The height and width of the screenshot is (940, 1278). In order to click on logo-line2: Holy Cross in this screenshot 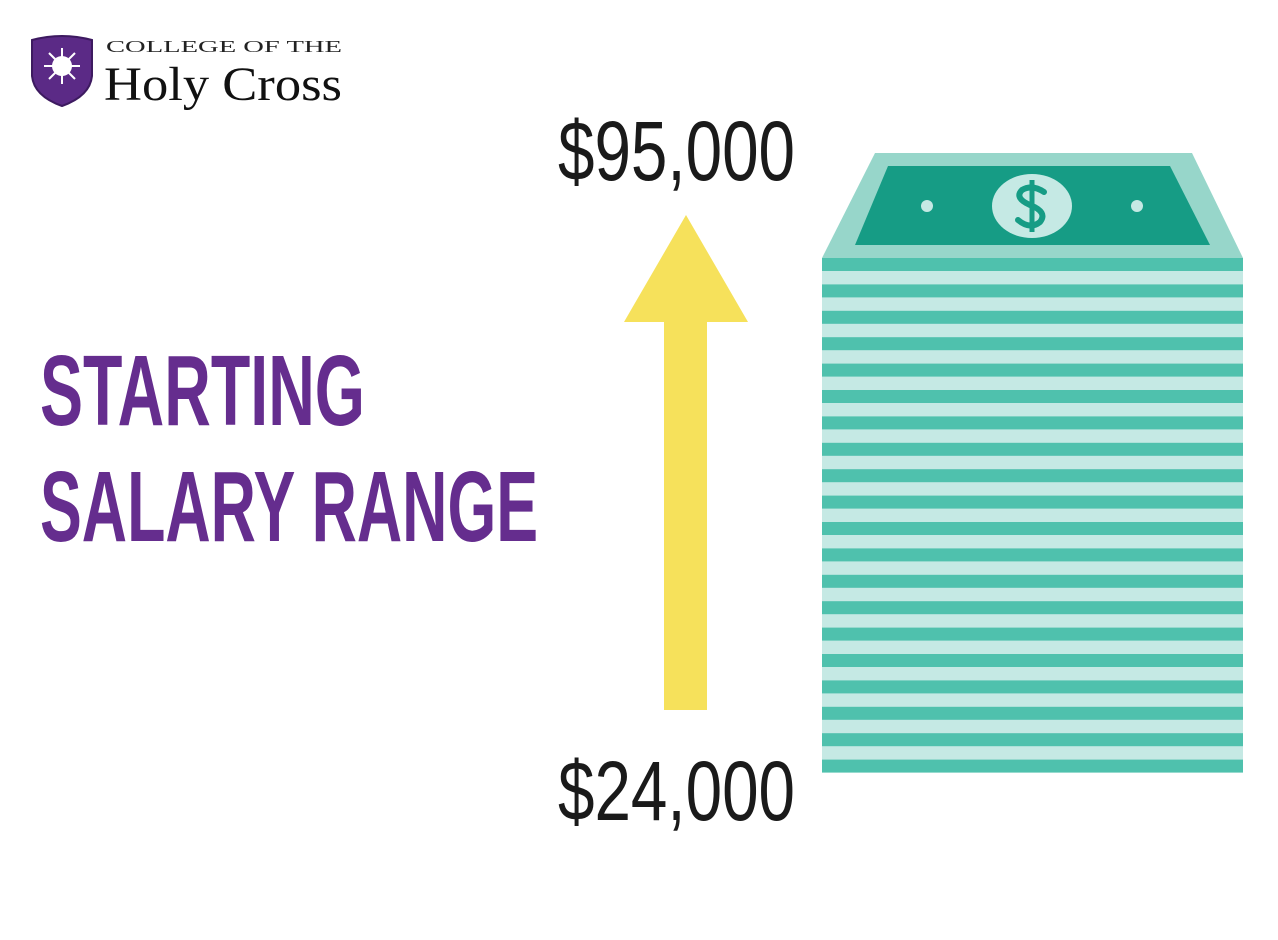, I will do `click(223, 84)`.